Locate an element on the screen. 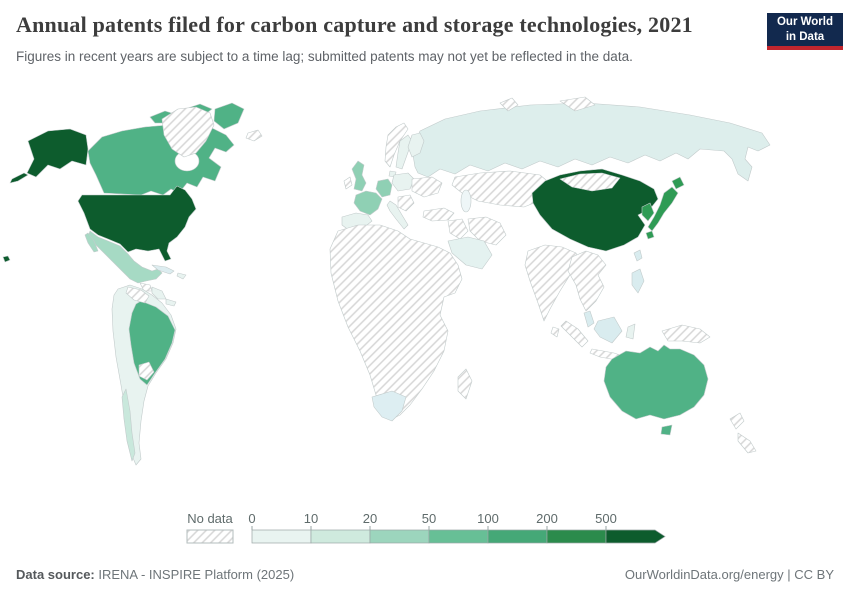 The width and height of the screenshot is (850, 600). country-russia is located at coordinates (591, 142).